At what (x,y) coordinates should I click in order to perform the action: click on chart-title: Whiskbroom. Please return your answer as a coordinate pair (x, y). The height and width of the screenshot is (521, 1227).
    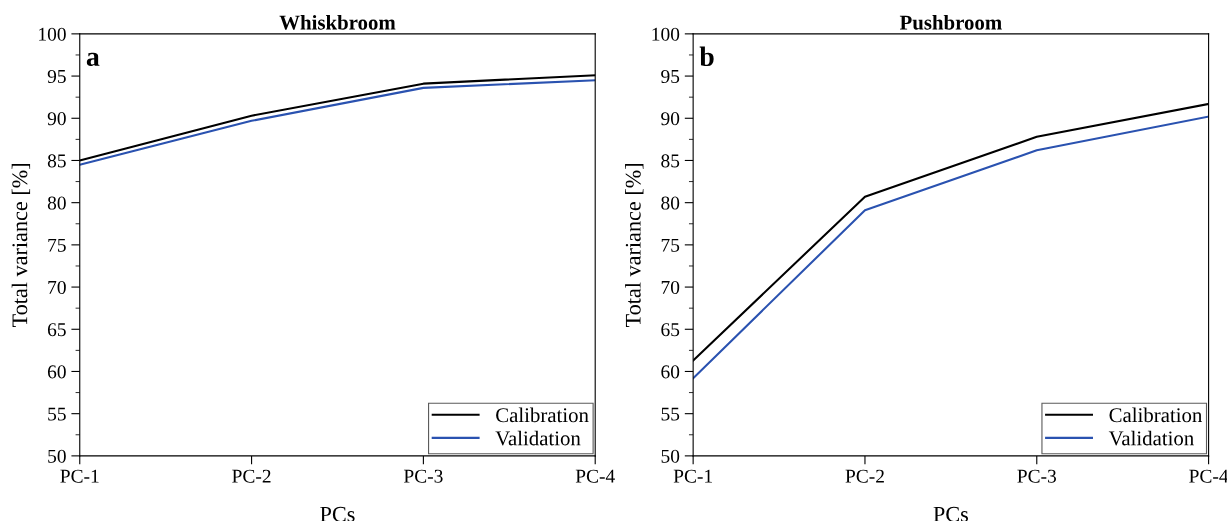
    Looking at the image, I should click on (337, 22).